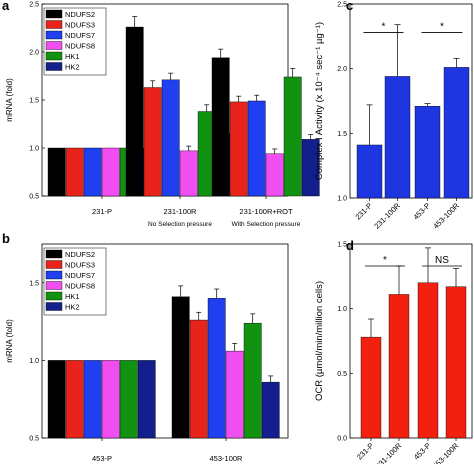 The height and width of the screenshot is (464, 474). Describe the element at coordinates (180, 224) in the screenshot. I see `category-subtitle-a: No Selection pressure` at that location.